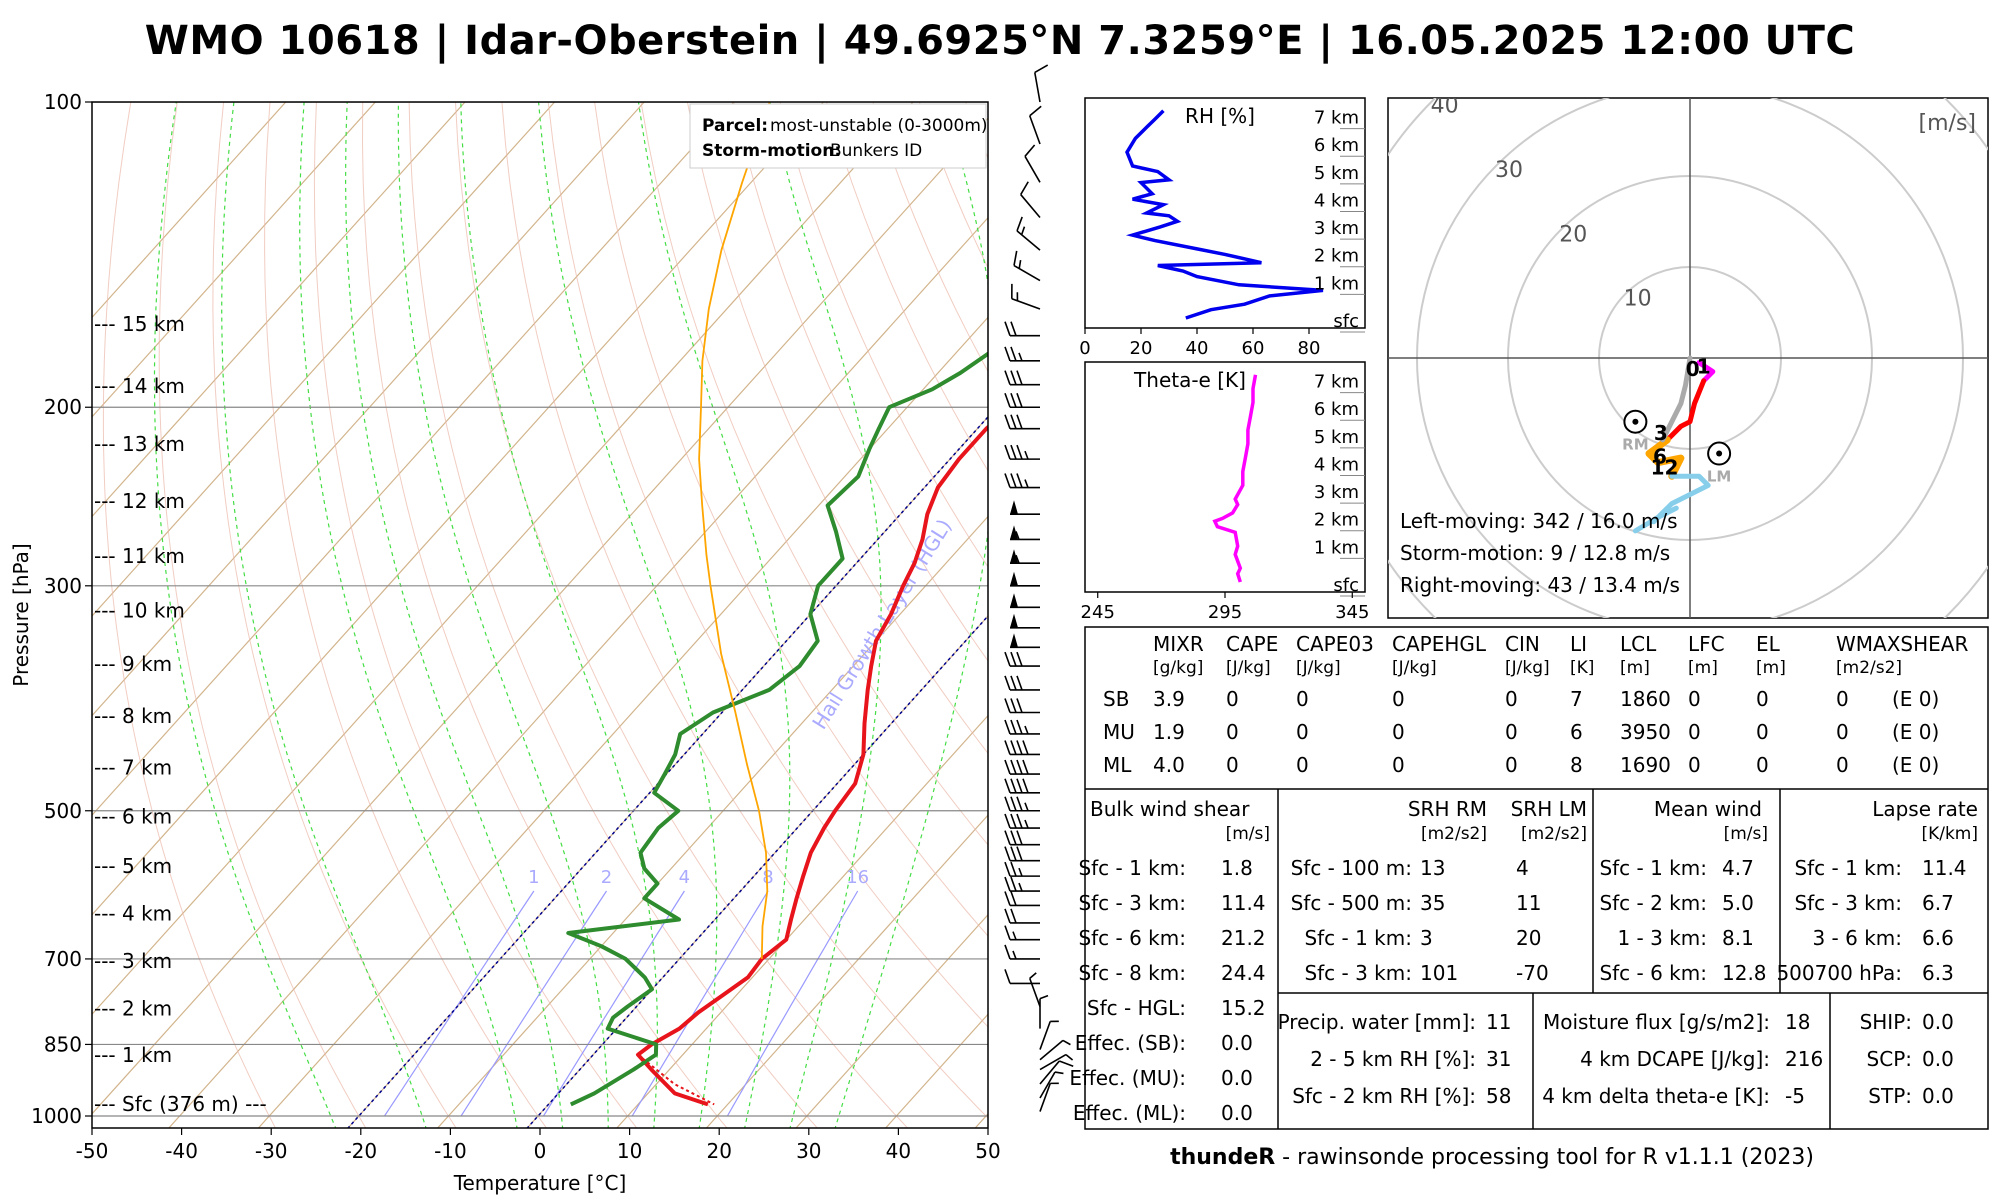 Image resolution: width=2000 pixels, height=1200 pixels. Describe the element at coordinates (1336, 118) in the screenshot. I see `panel-height-label: 7 km` at that location.